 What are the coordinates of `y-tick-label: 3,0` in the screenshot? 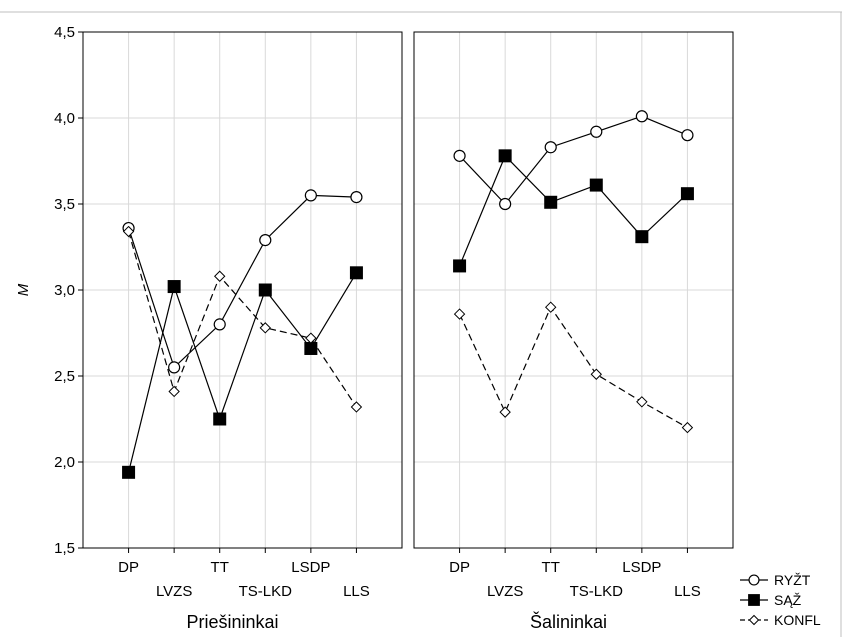 It's located at (64, 290).